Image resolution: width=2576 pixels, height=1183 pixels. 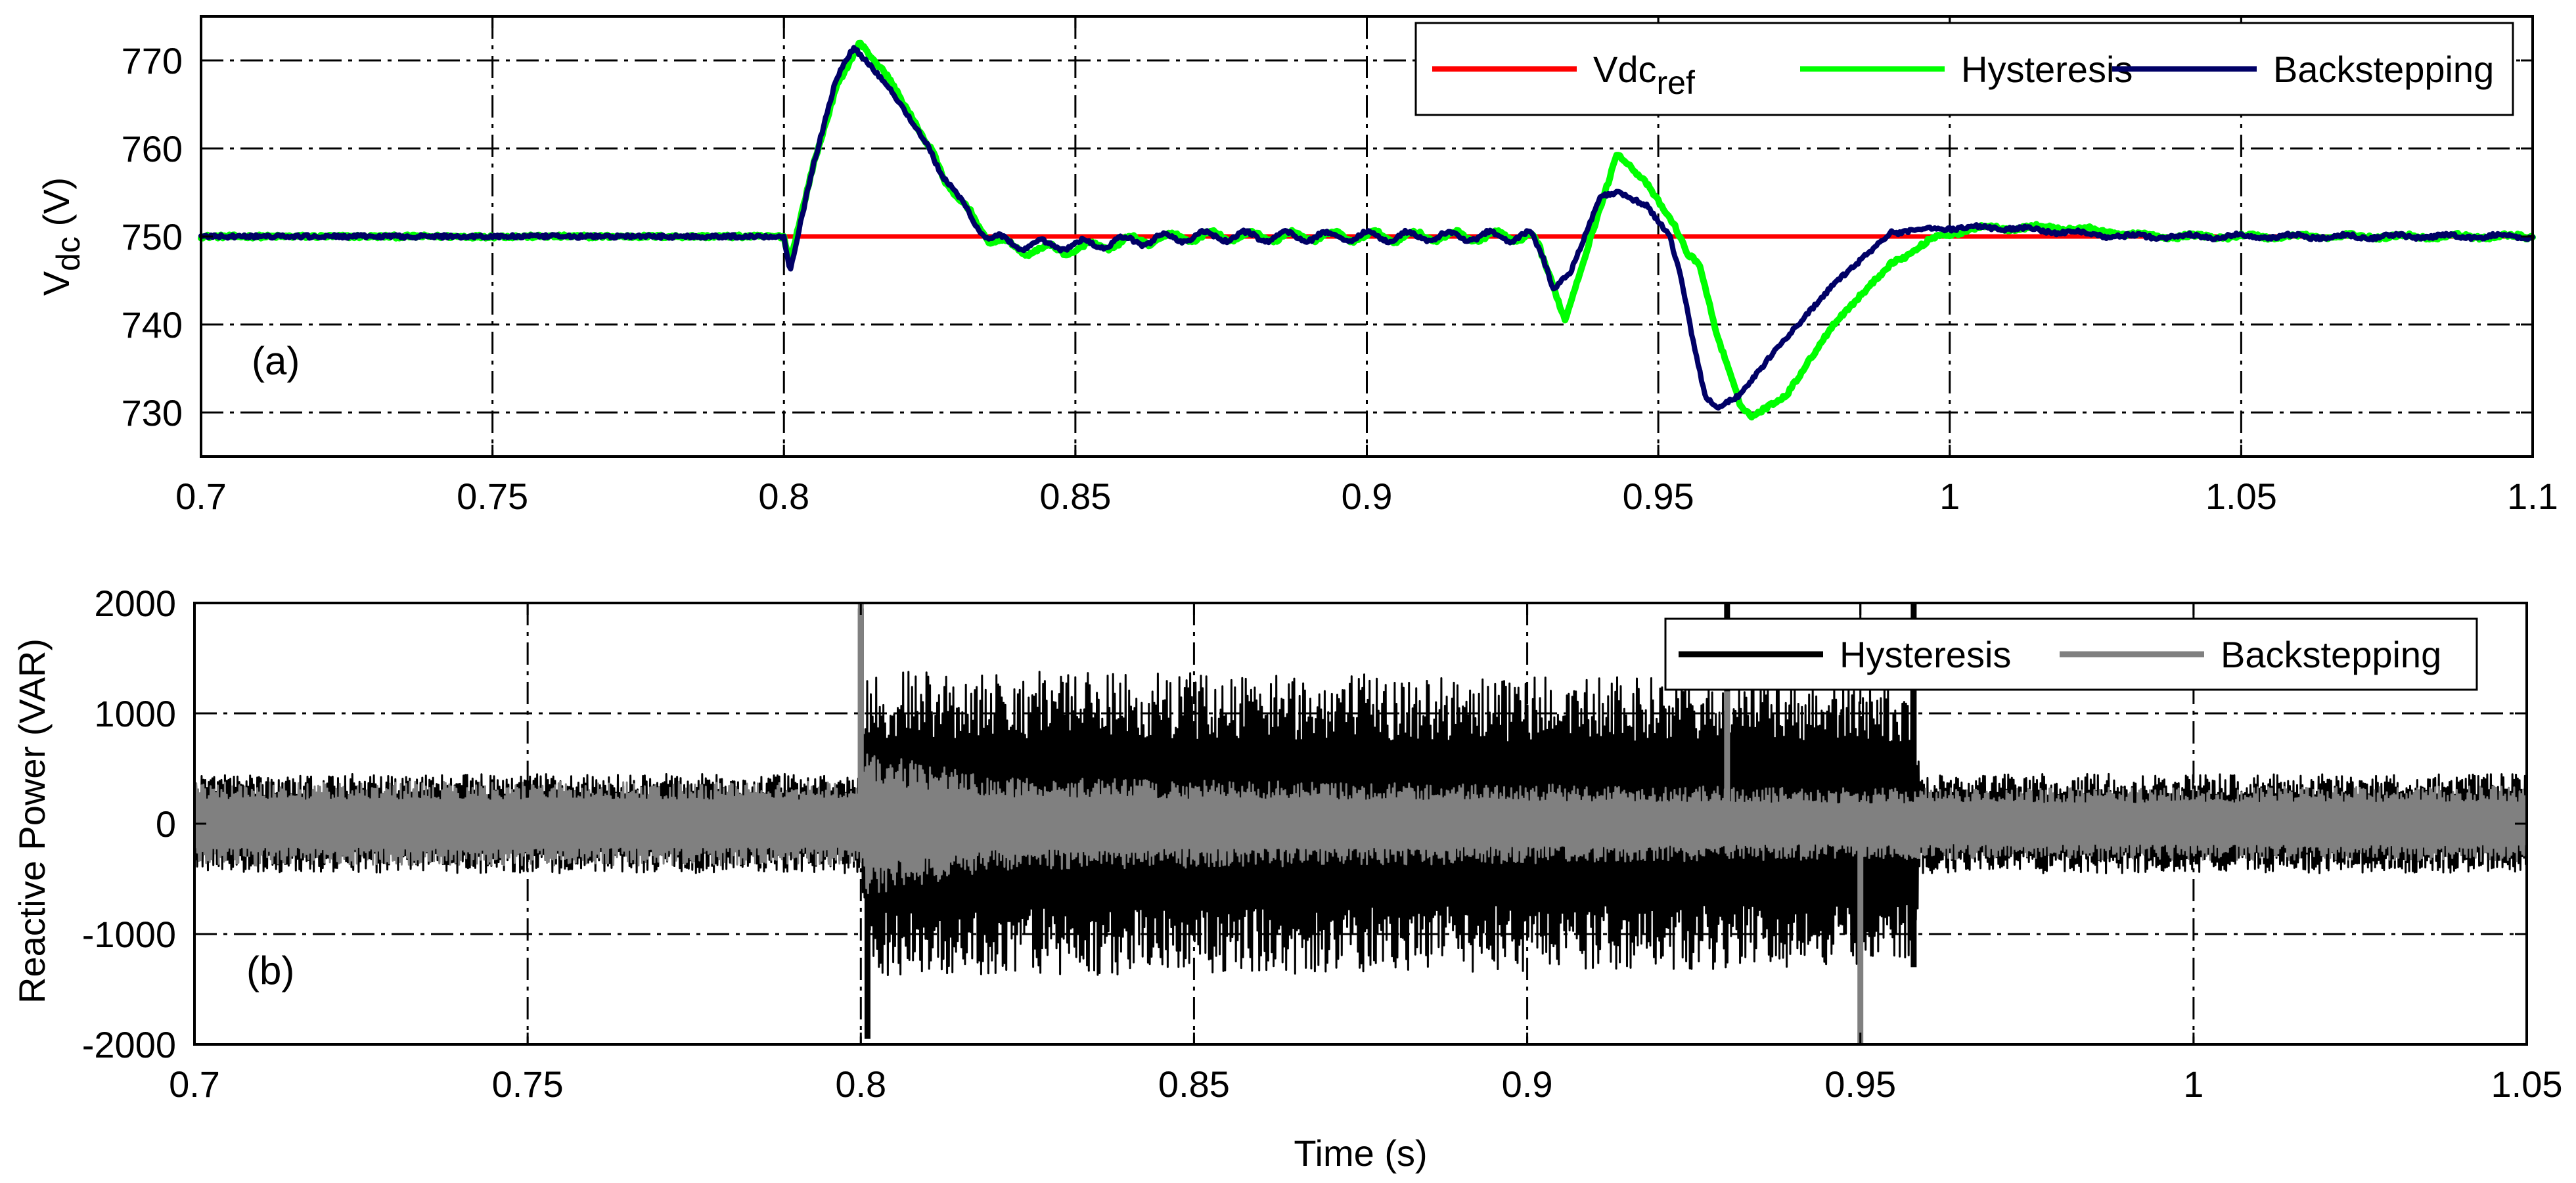 I want to click on y-tick-label: 0, so click(x=166, y=824).